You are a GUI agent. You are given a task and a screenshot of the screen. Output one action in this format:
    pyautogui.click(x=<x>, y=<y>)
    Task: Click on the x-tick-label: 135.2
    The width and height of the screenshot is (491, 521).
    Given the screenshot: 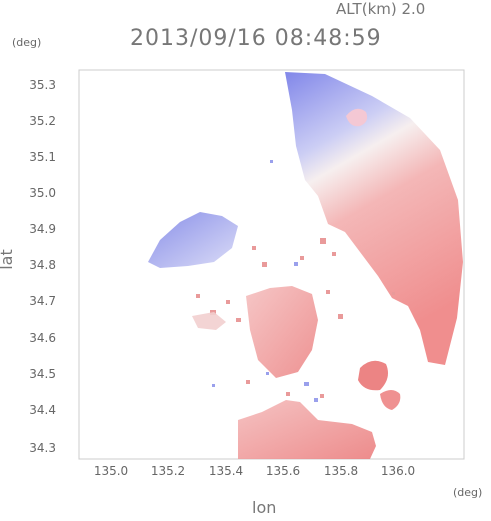 What is the action you would take?
    pyautogui.click(x=168, y=471)
    